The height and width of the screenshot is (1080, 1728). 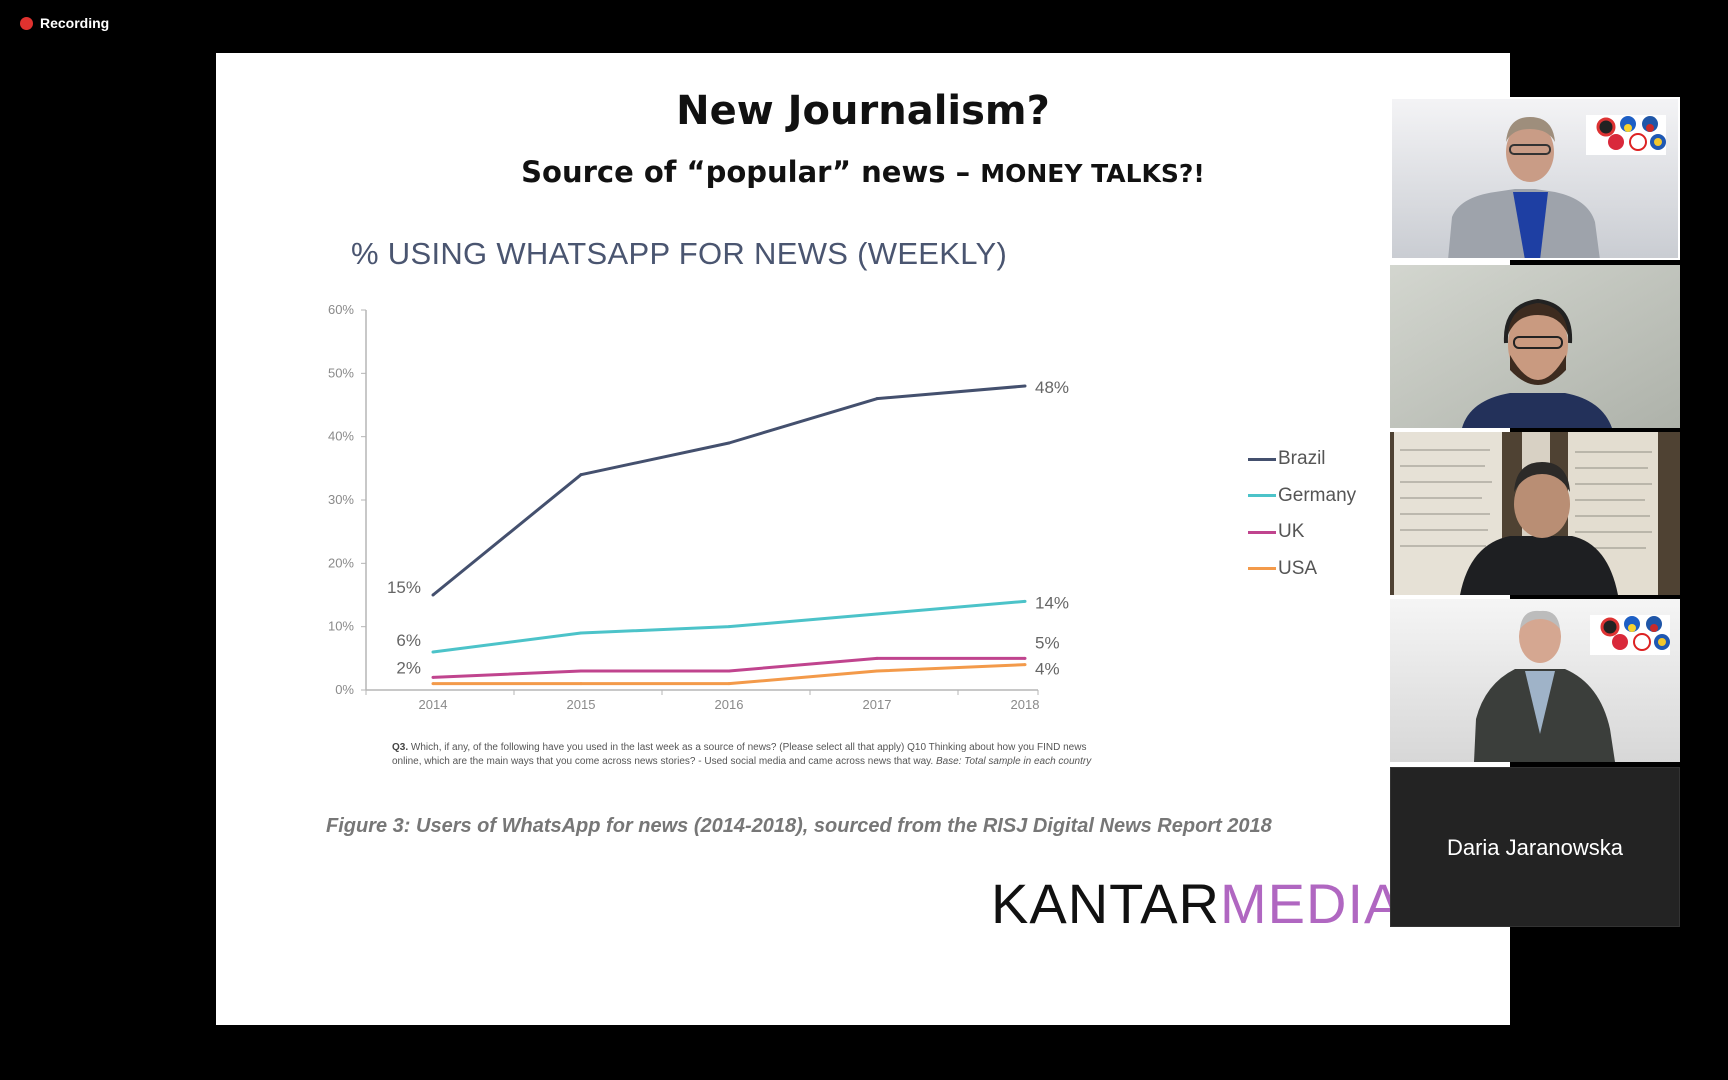 I want to click on participant-tile-name-only: Daria Jaranowska, so click(x=1535, y=847).